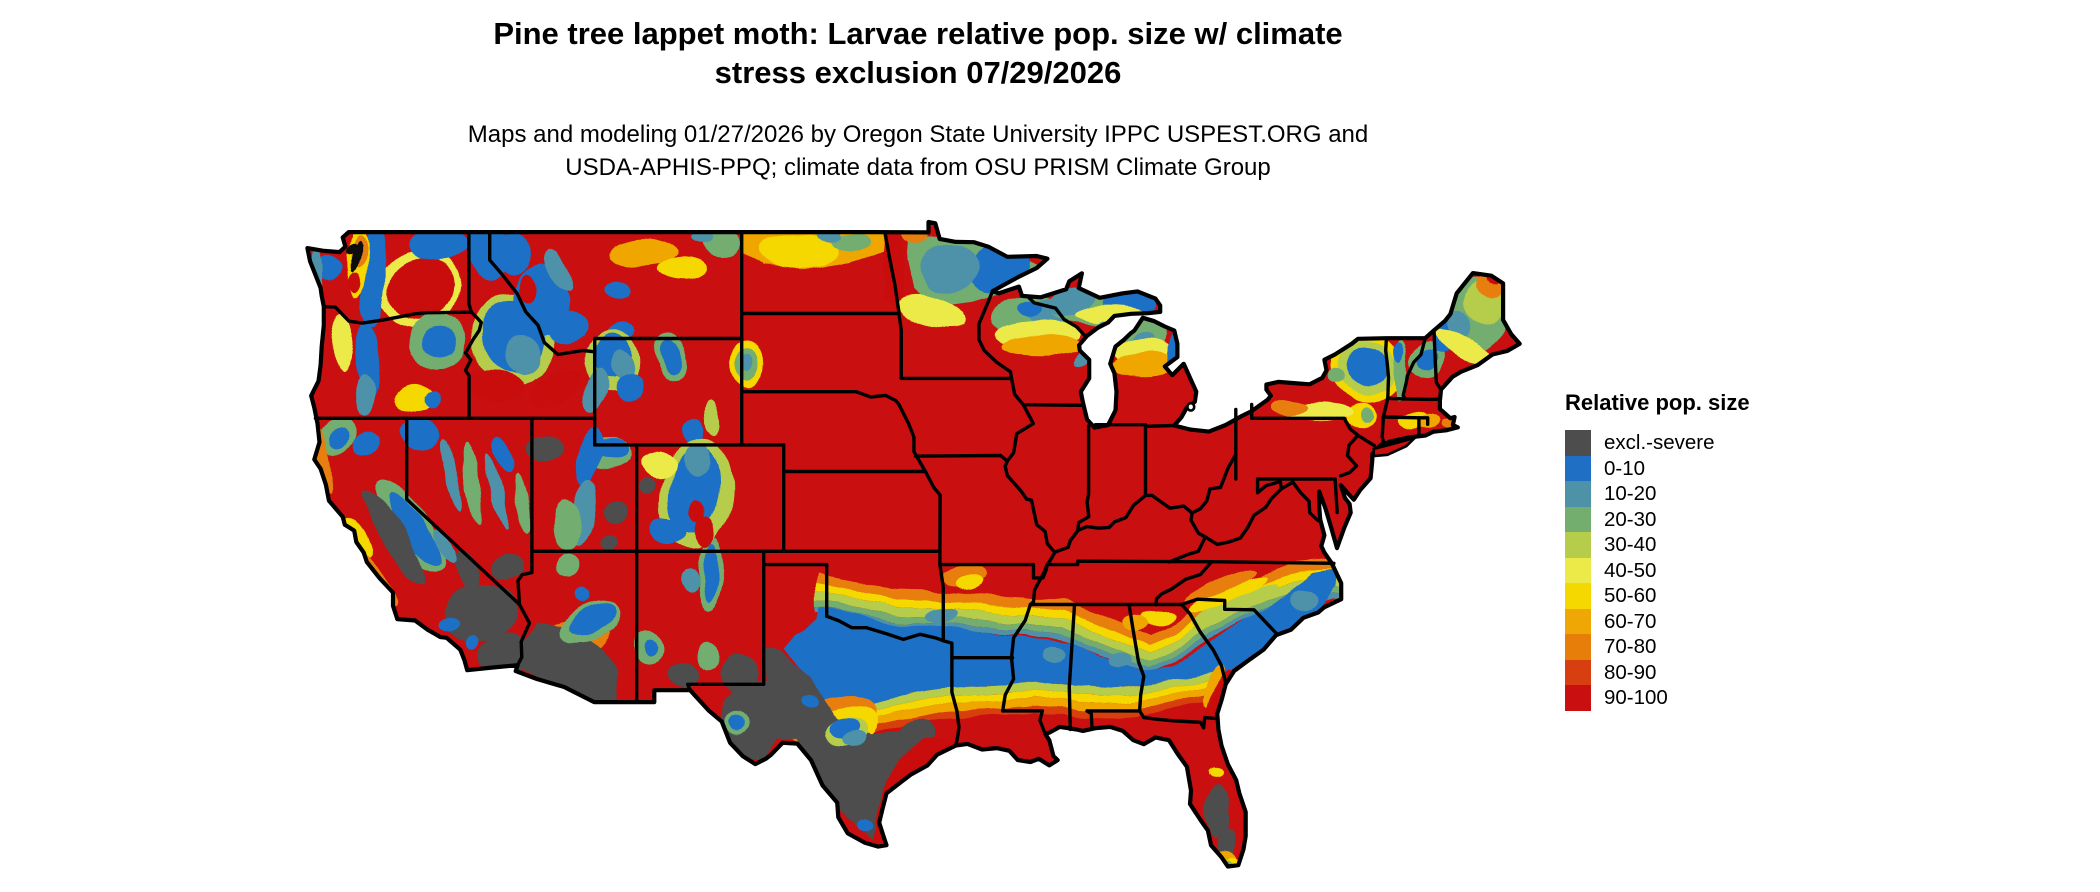 Image resolution: width=2100 pixels, height=892 pixels. I want to click on legend-item: 40-50, so click(1657, 570).